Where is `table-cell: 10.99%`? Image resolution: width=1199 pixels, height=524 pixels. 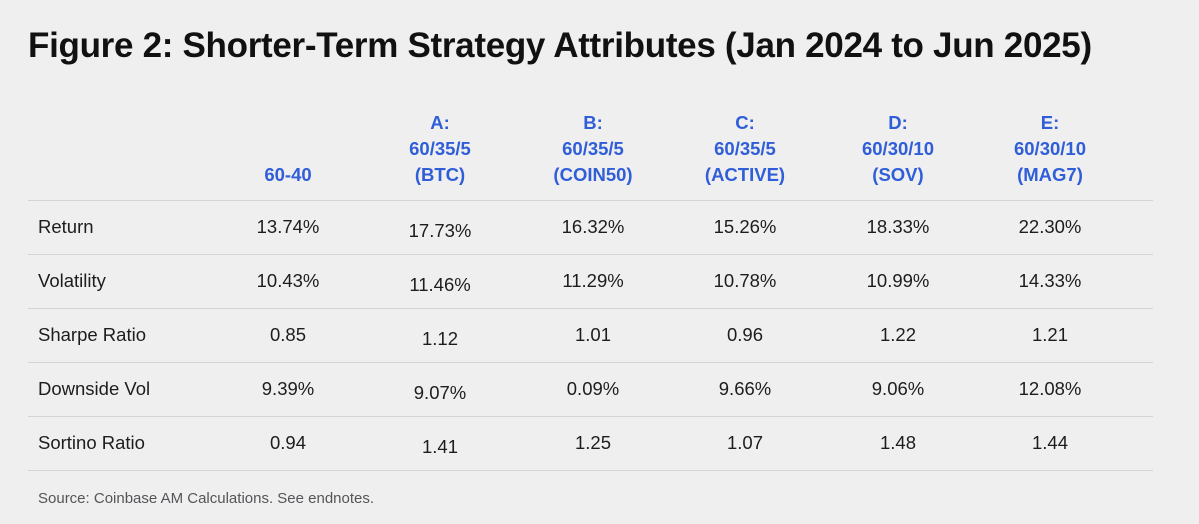 table-cell: 10.99% is located at coordinates (898, 280).